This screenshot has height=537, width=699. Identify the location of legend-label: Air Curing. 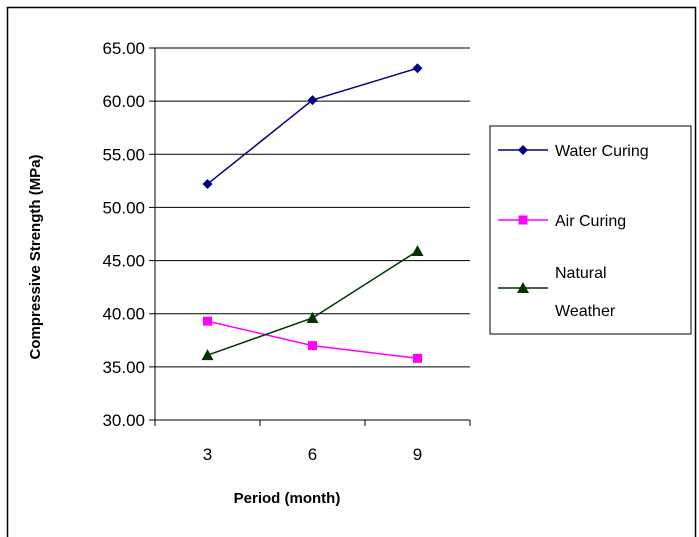
(590, 221).